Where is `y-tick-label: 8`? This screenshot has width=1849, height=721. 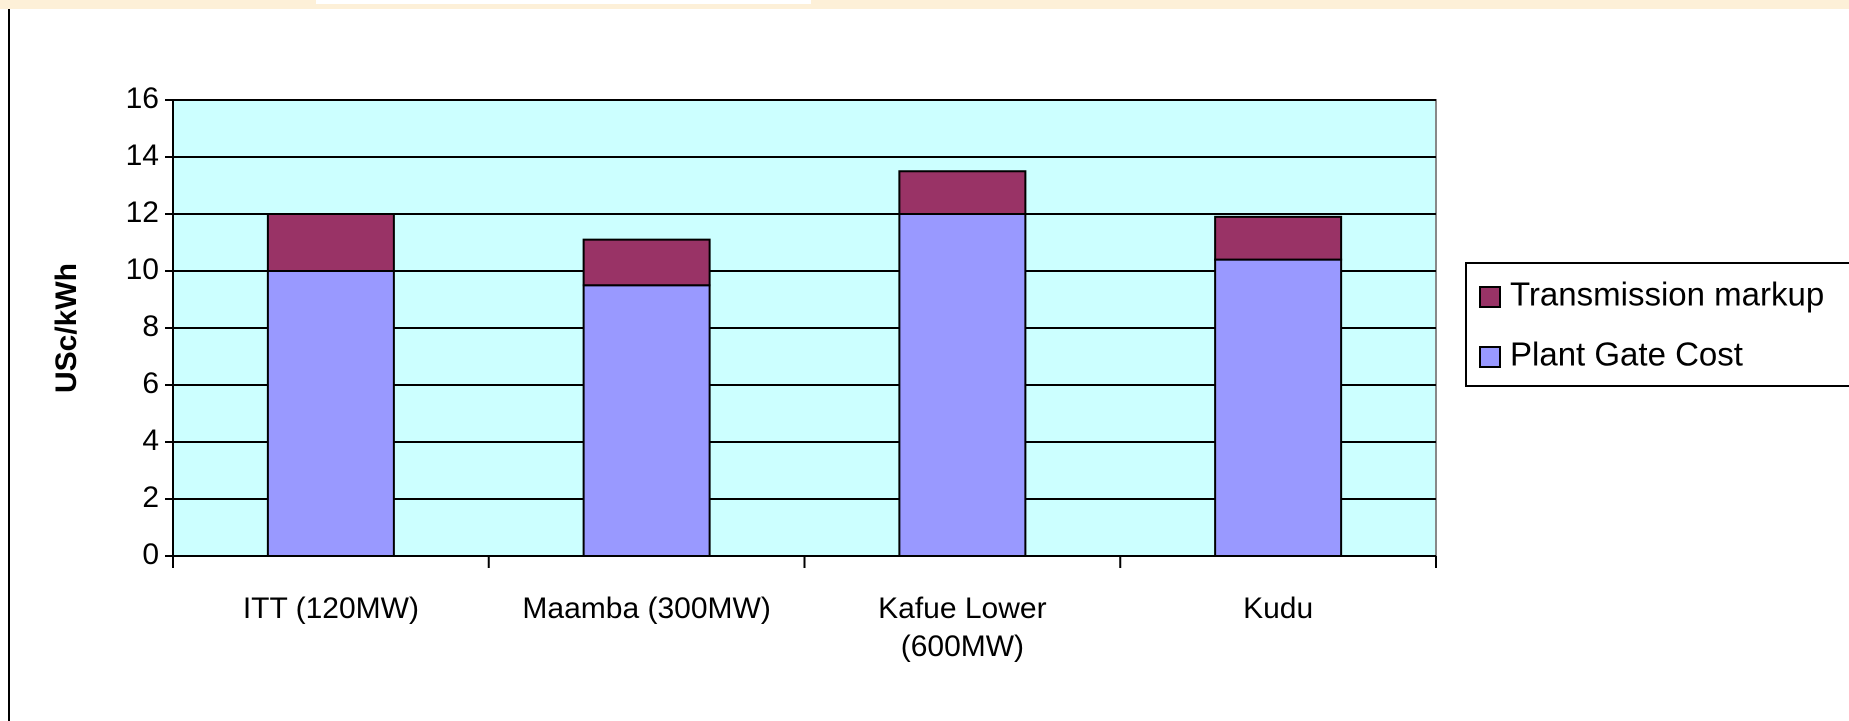
y-tick-label: 8 is located at coordinates (150, 326).